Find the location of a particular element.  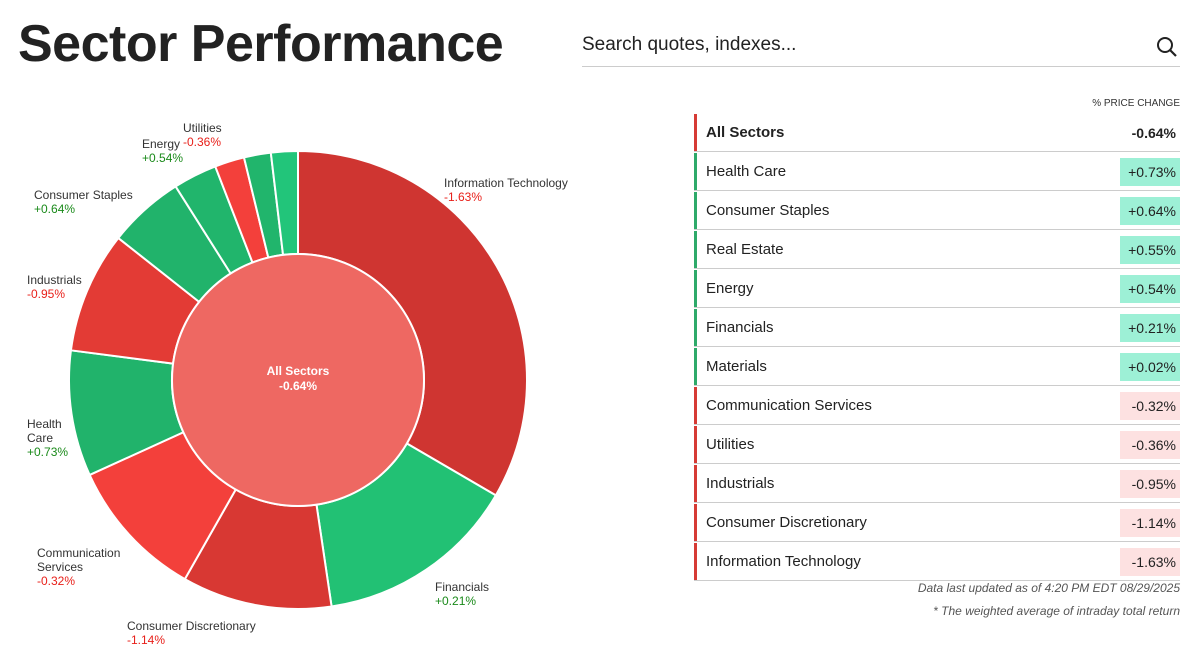

label-name: Communication is located at coordinates (79, 553).